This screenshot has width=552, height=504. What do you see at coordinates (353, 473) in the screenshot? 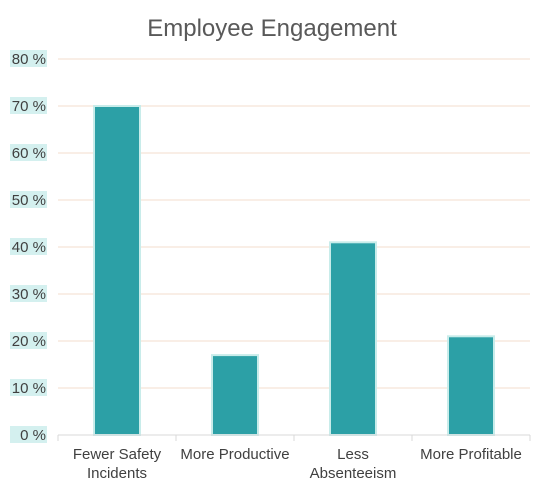
I see `x-tick-label: Absenteeism` at bounding box center [353, 473].